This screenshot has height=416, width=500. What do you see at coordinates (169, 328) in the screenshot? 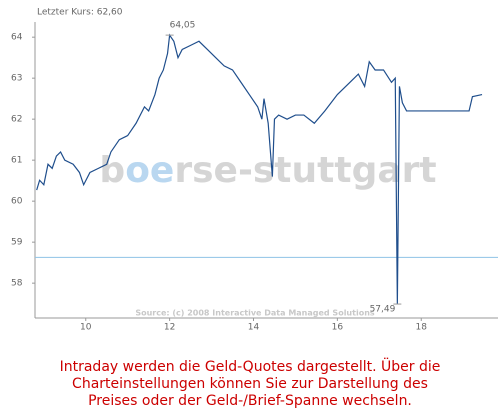
I see `x-tick-label: 12` at bounding box center [169, 328].